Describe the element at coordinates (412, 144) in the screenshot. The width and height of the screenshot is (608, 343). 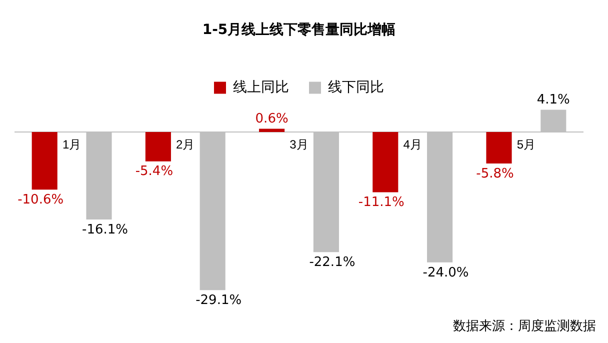
I see `x-tick-label: 4月` at that location.